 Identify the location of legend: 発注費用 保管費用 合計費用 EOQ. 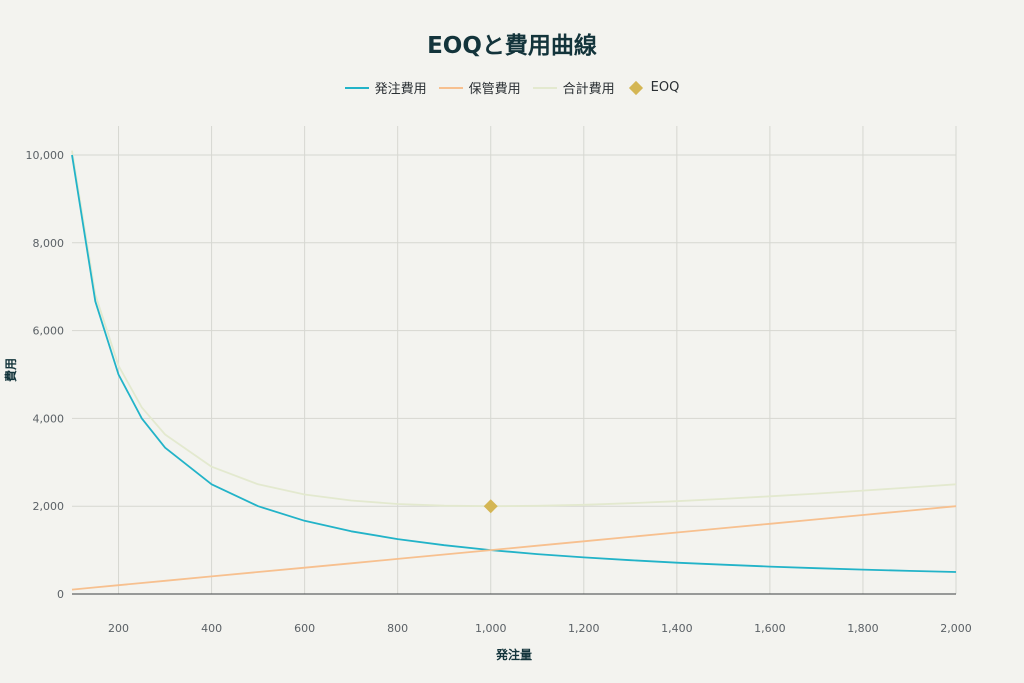
(512, 87).